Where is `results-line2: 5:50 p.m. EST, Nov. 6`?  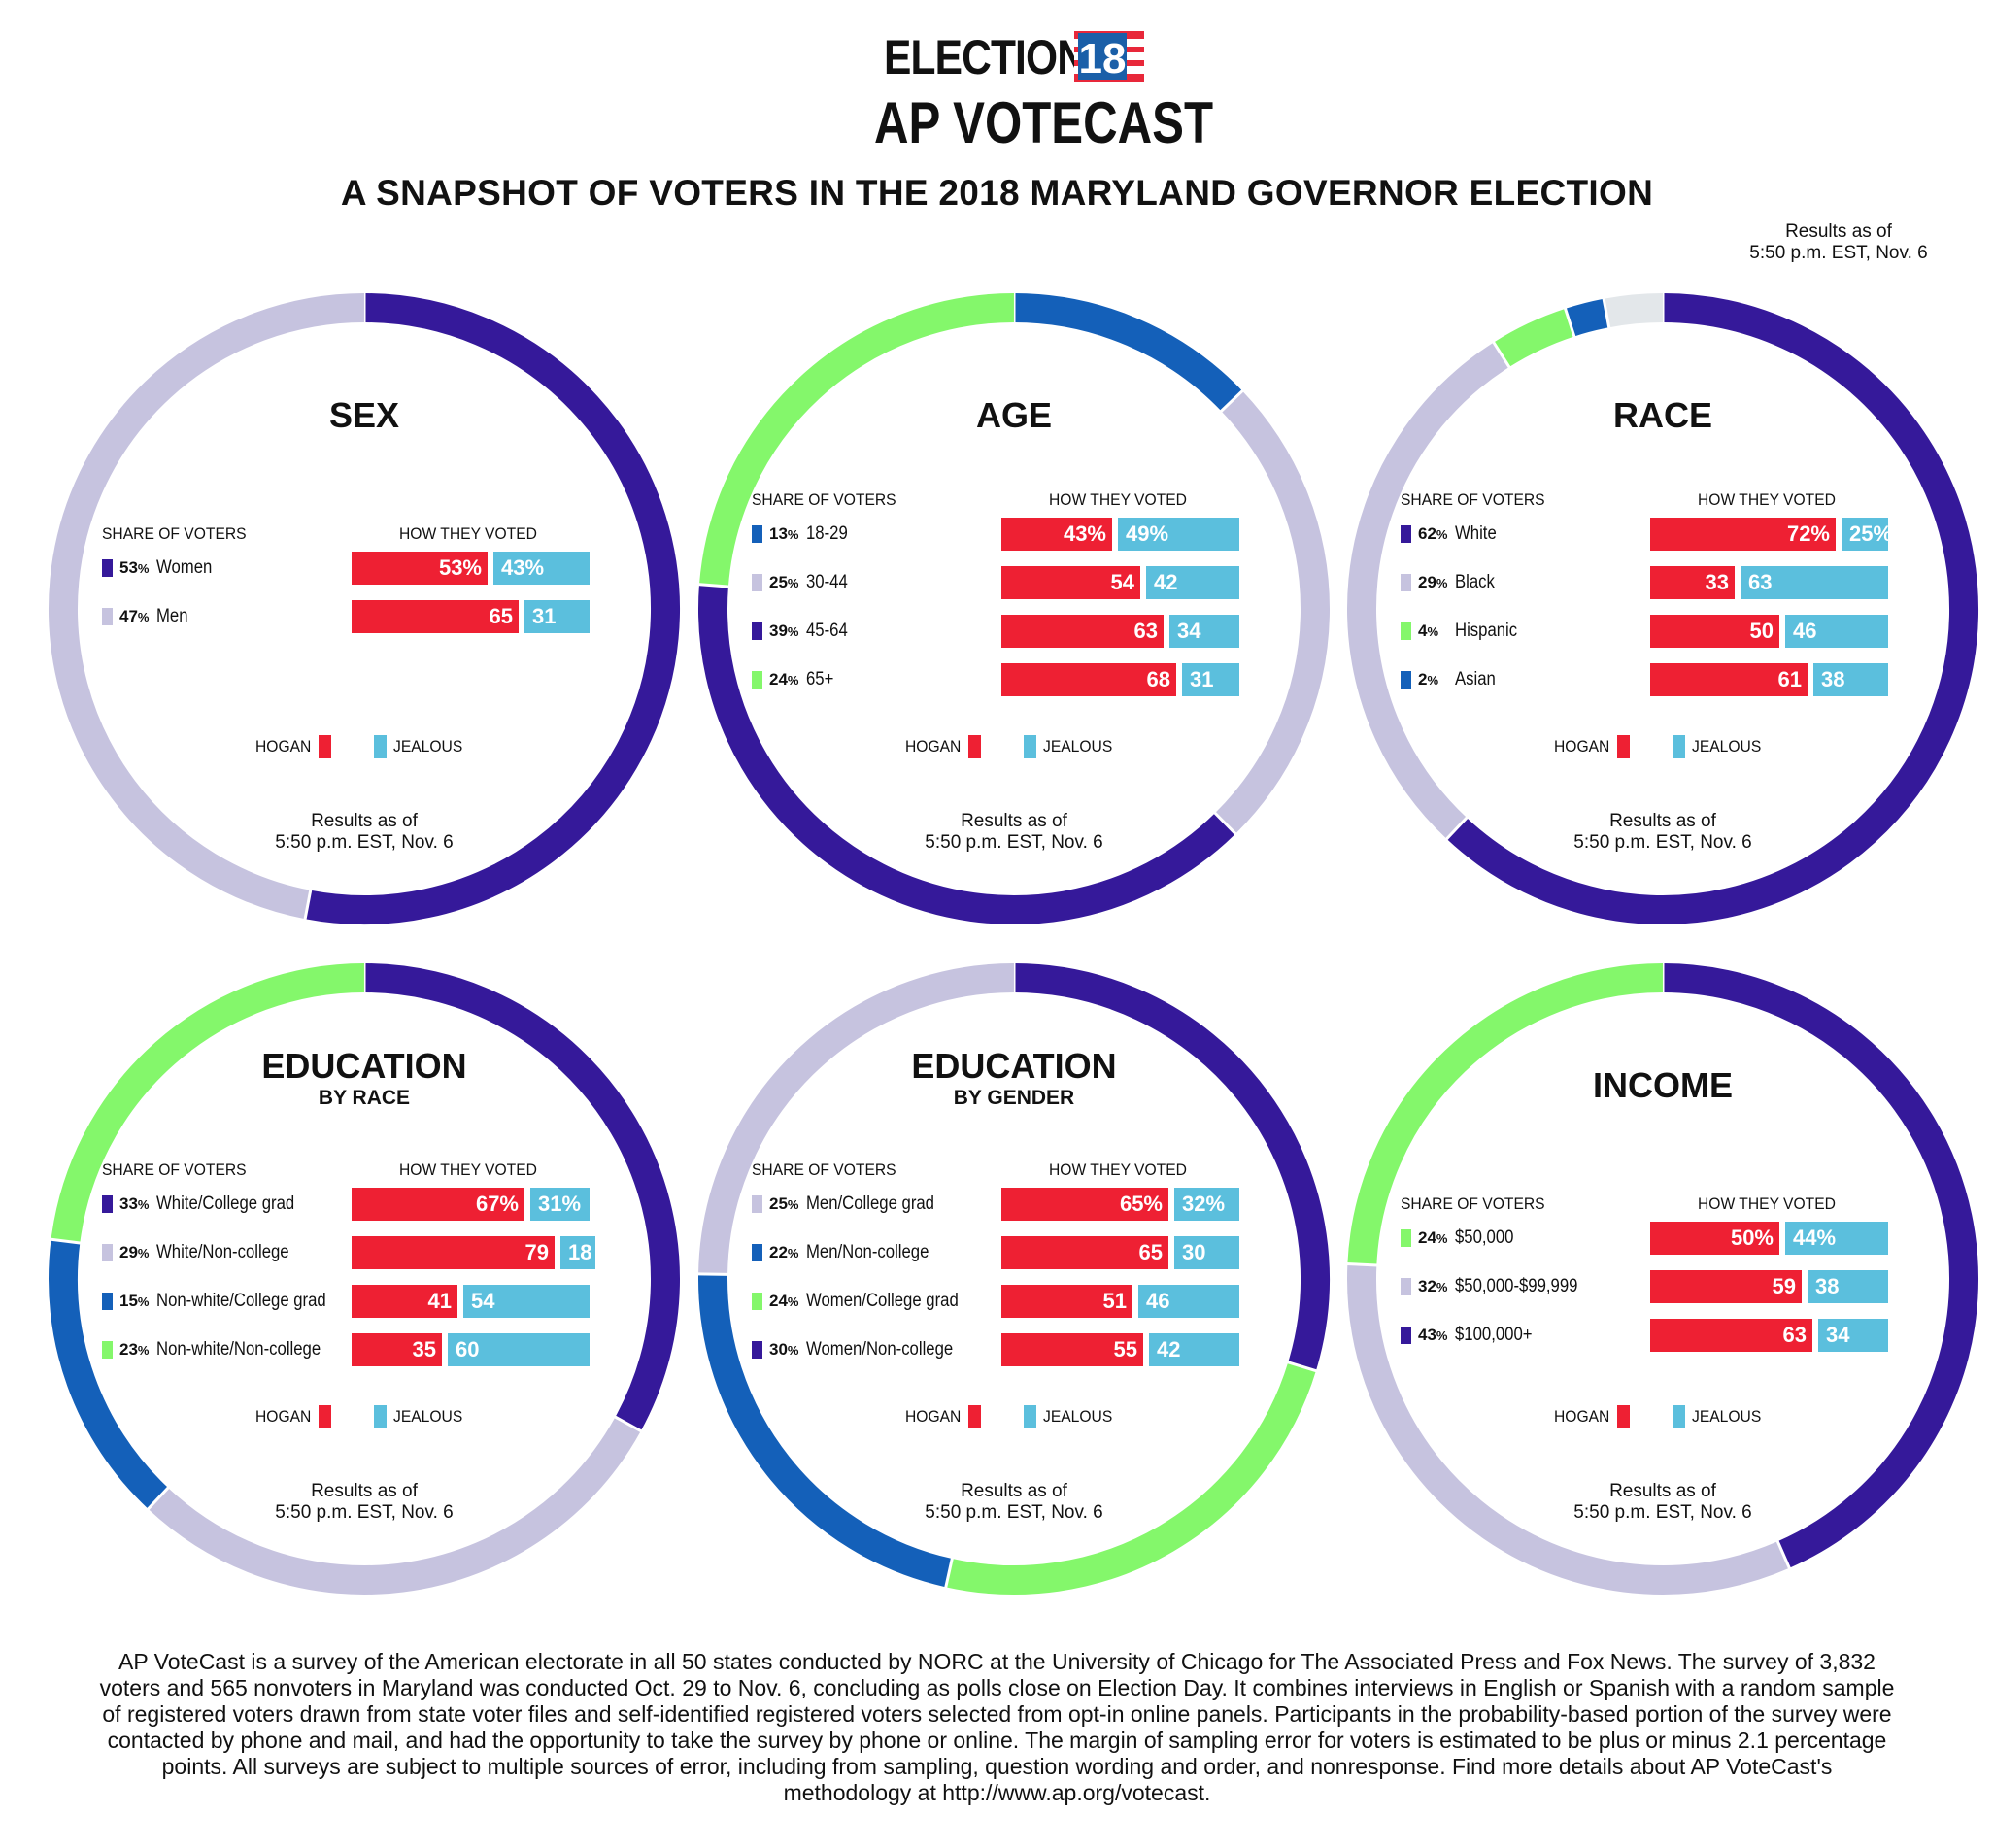
results-line2: 5:50 p.m. EST, Nov. 6 is located at coordinates (365, 1512).